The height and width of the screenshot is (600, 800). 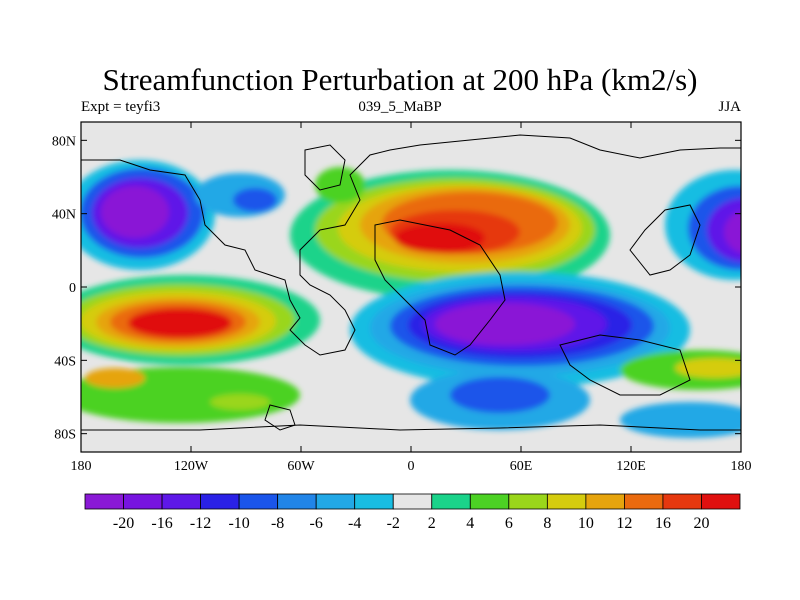 I want to click on lon-tick-label: 60W, so click(x=301, y=466).